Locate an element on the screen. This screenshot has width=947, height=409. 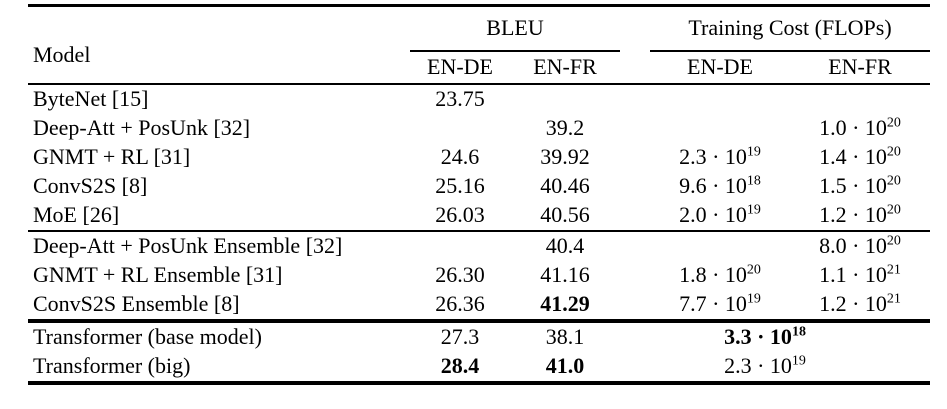
bleu-en-de-cell: 26.30 is located at coordinates (460, 274).